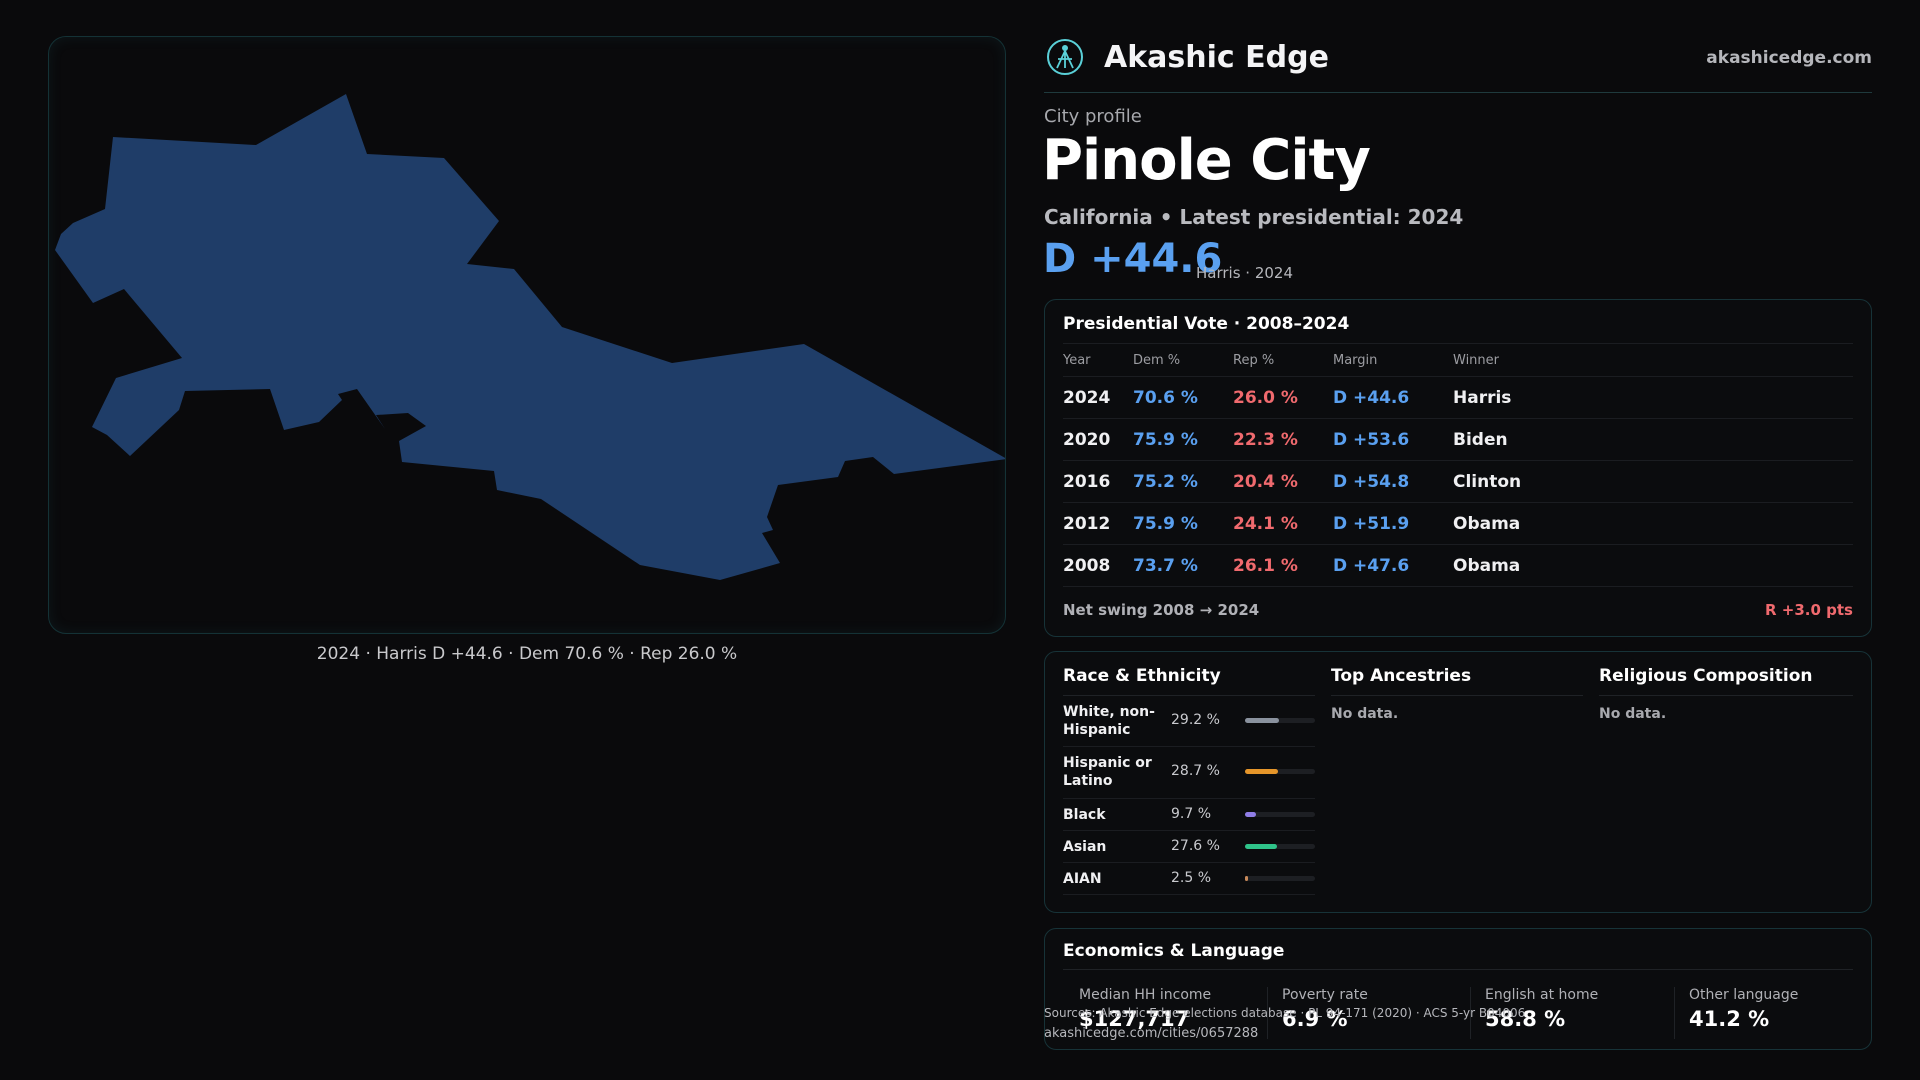 The width and height of the screenshot is (1920, 1080). Describe the element at coordinates (1098, 523) in the screenshot. I see `cell-year: 2012` at that location.